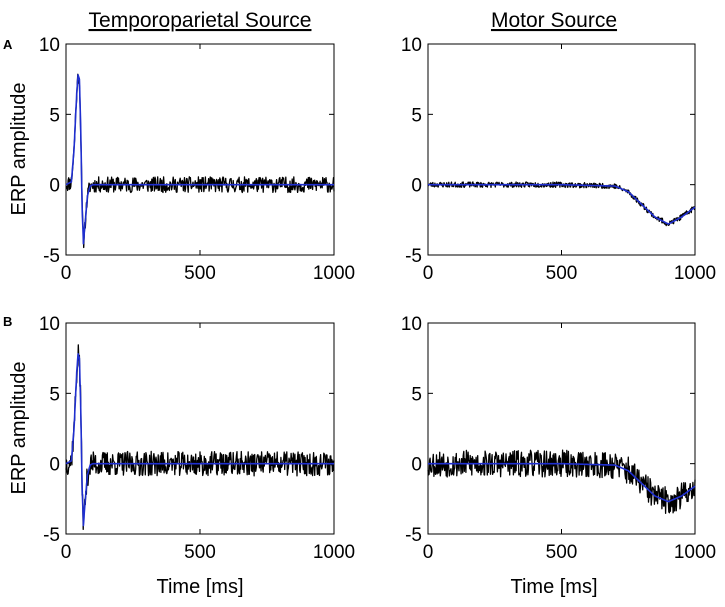 The width and height of the screenshot is (725, 607). What do you see at coordinates (19, 148) in the screenshot?
I see `ylabel-row-a: ERP amplitude` at bounding box center [19, 148].